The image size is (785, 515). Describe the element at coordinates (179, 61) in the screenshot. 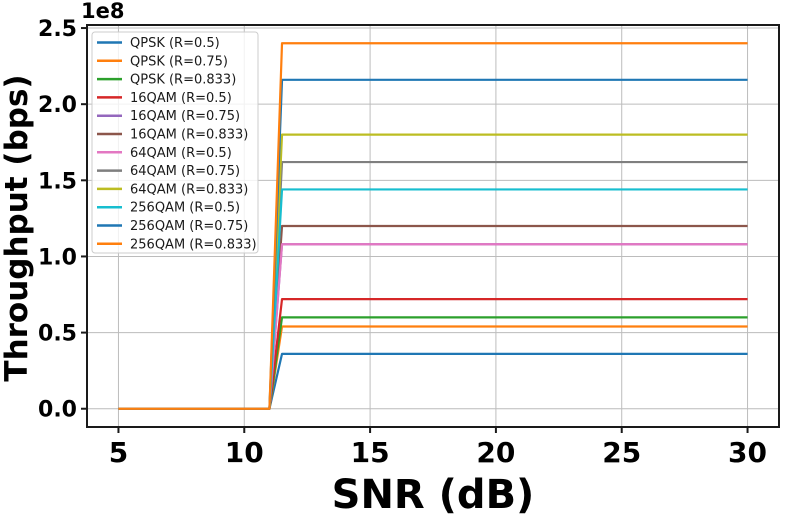

I see `legend-label: QPSK (R=0.75)` at that location.